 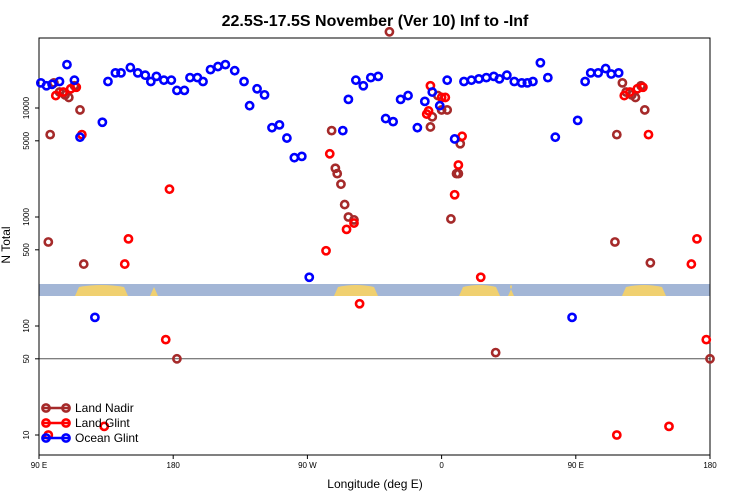 What do you see at coordinates (6, 244) in the screenshot?
I see `y-axis-label: N Total` at bounding box center [6, 244].